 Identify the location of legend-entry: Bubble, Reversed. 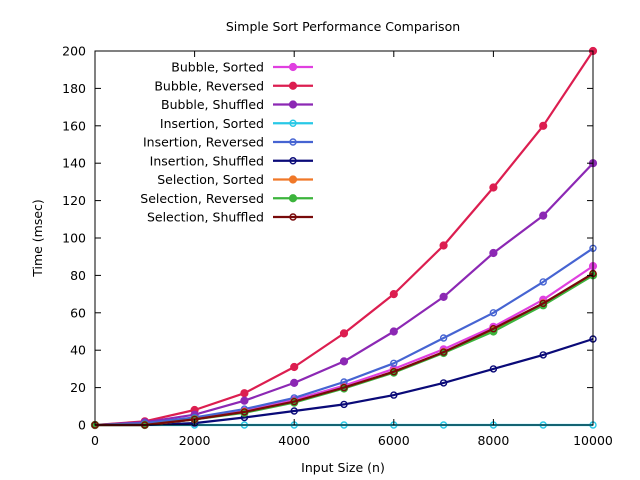
(233, 85).